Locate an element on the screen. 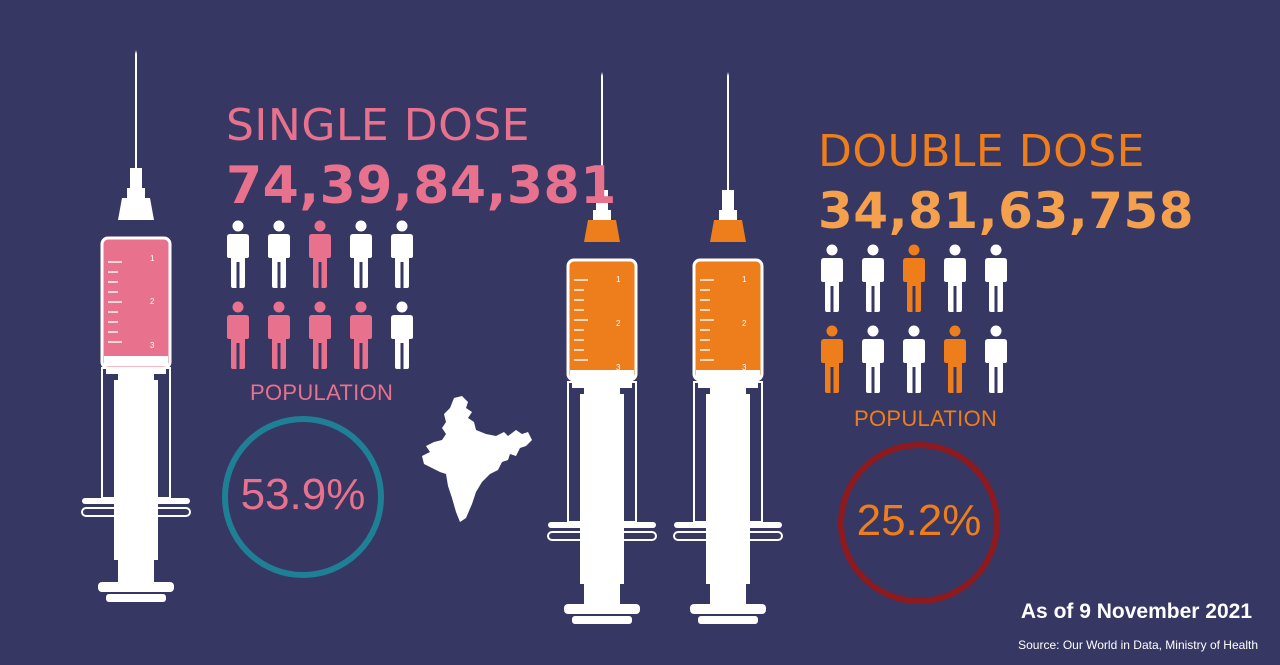 This screenshot has height=665, width=1280. double-dose-people-grid is located at coordinates (920, 319).